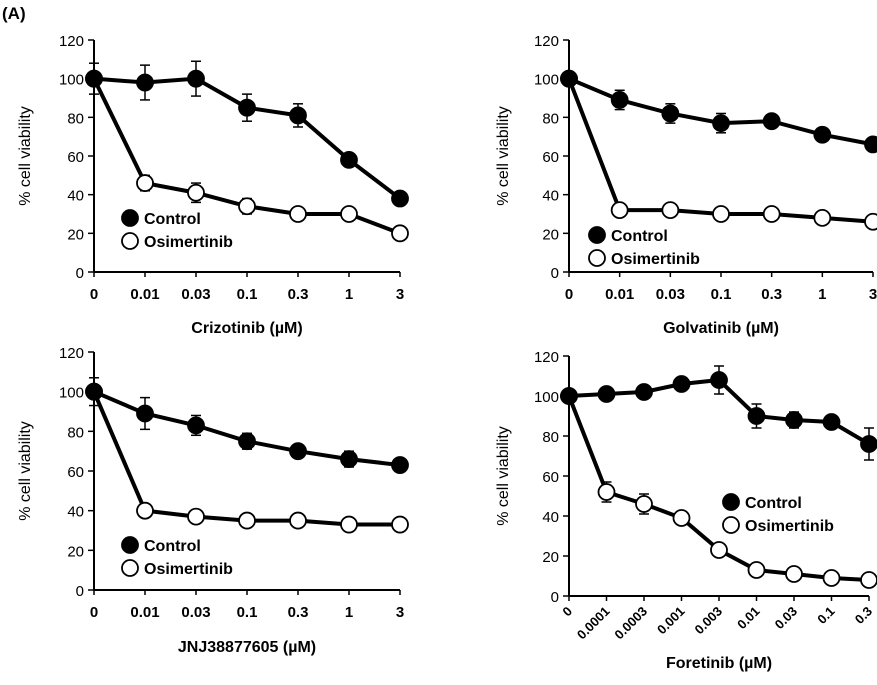 The height and width of the screenshot is (685, 877). What do you see at coordinates (630, 623) in the screenshot?
I see `x-tick-label: 0.0003` at bounding box center [630, 623].